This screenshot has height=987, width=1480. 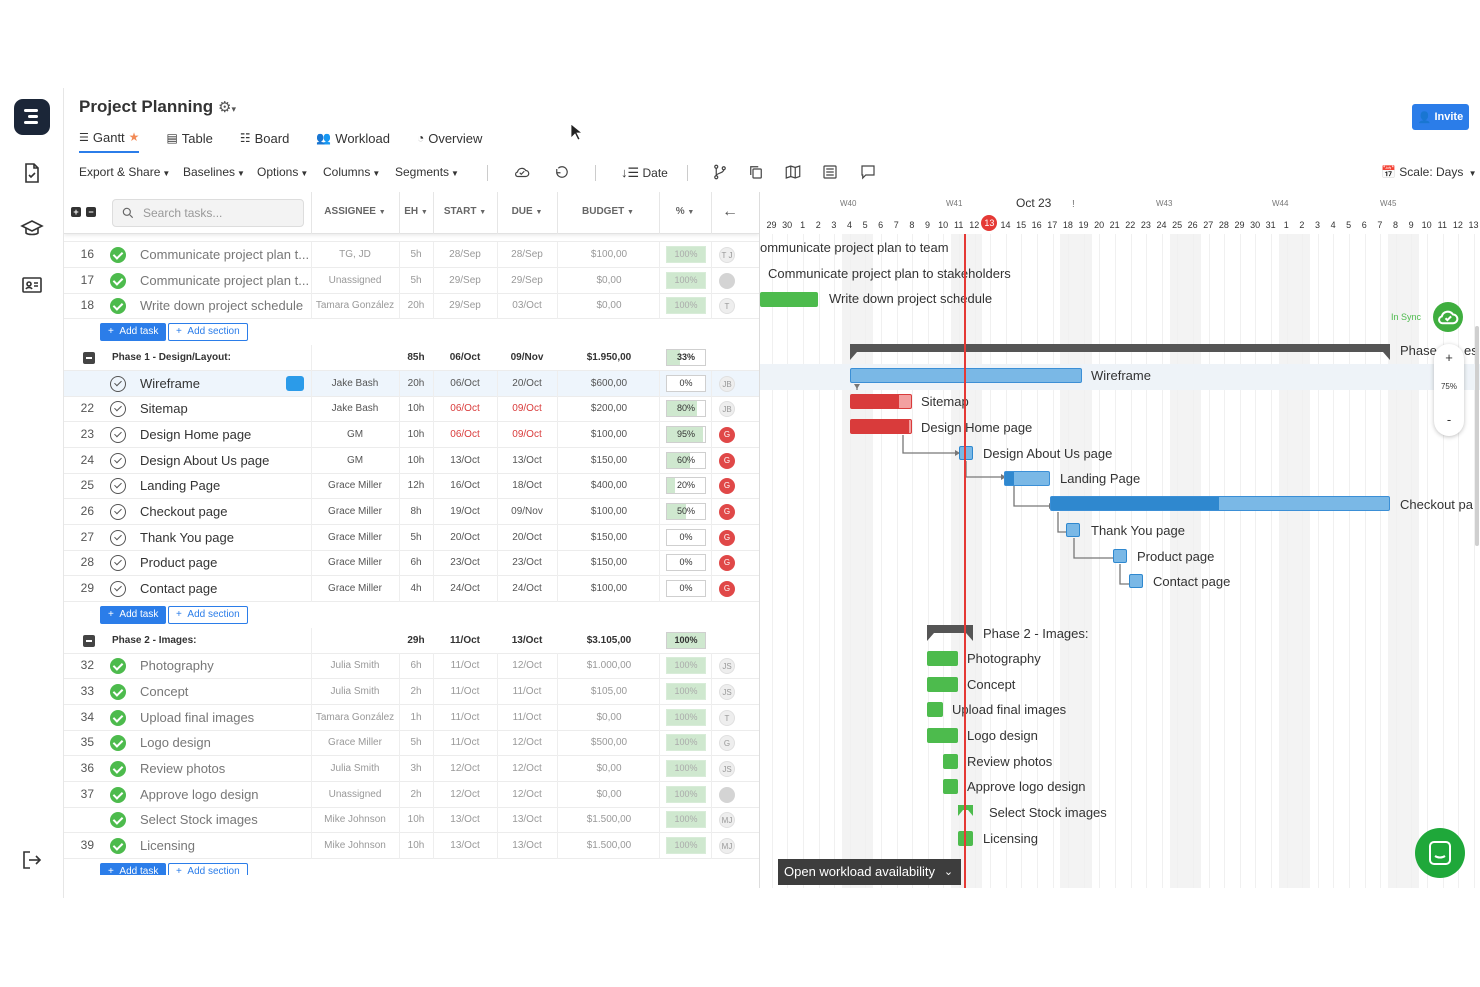 I want to click on due-date: 12/Oct, so click(x=527, y=666).